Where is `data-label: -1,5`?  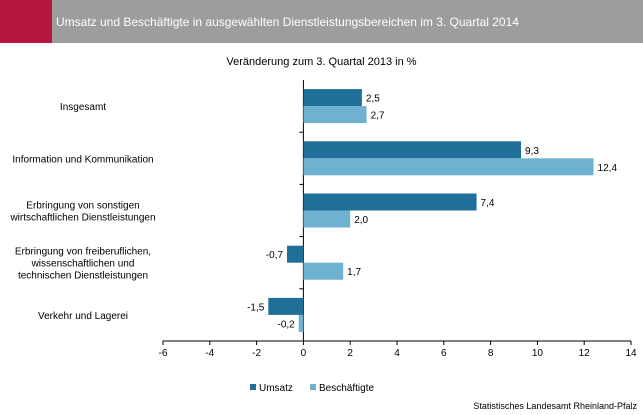 data-label: -1,5 is located at coordinates (256, 307).